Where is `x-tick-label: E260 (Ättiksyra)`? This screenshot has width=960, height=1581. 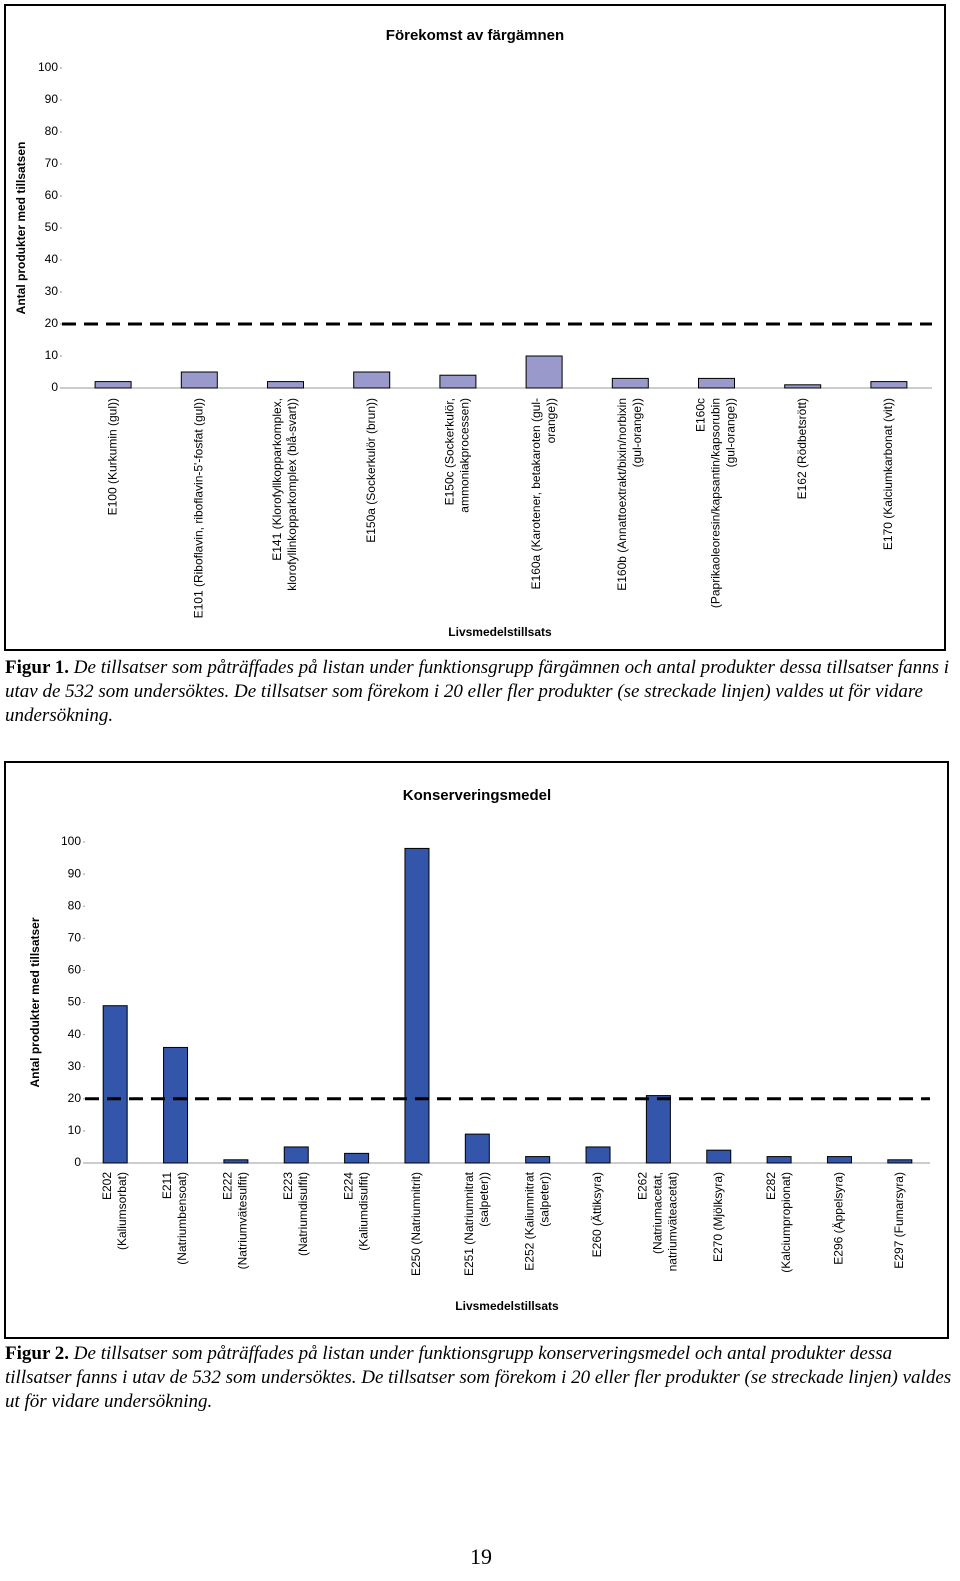
x-tick-label: E260 (Ättiksyra) is located at coordinates (597, 1214).